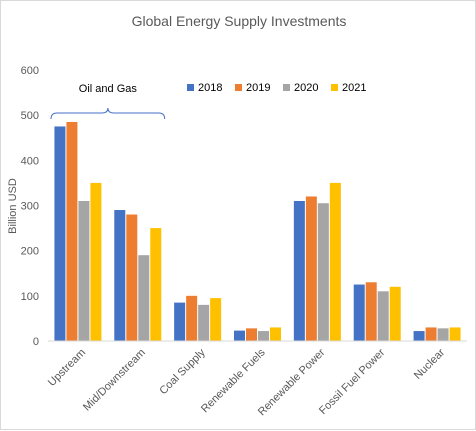 Image resolution: width=476 pixels, height=431 pixels. What do you see at coordinates (251, 334) in the screenshot?
I see `bar-renewable-fuels-2019` at bounding box center [251, 334].